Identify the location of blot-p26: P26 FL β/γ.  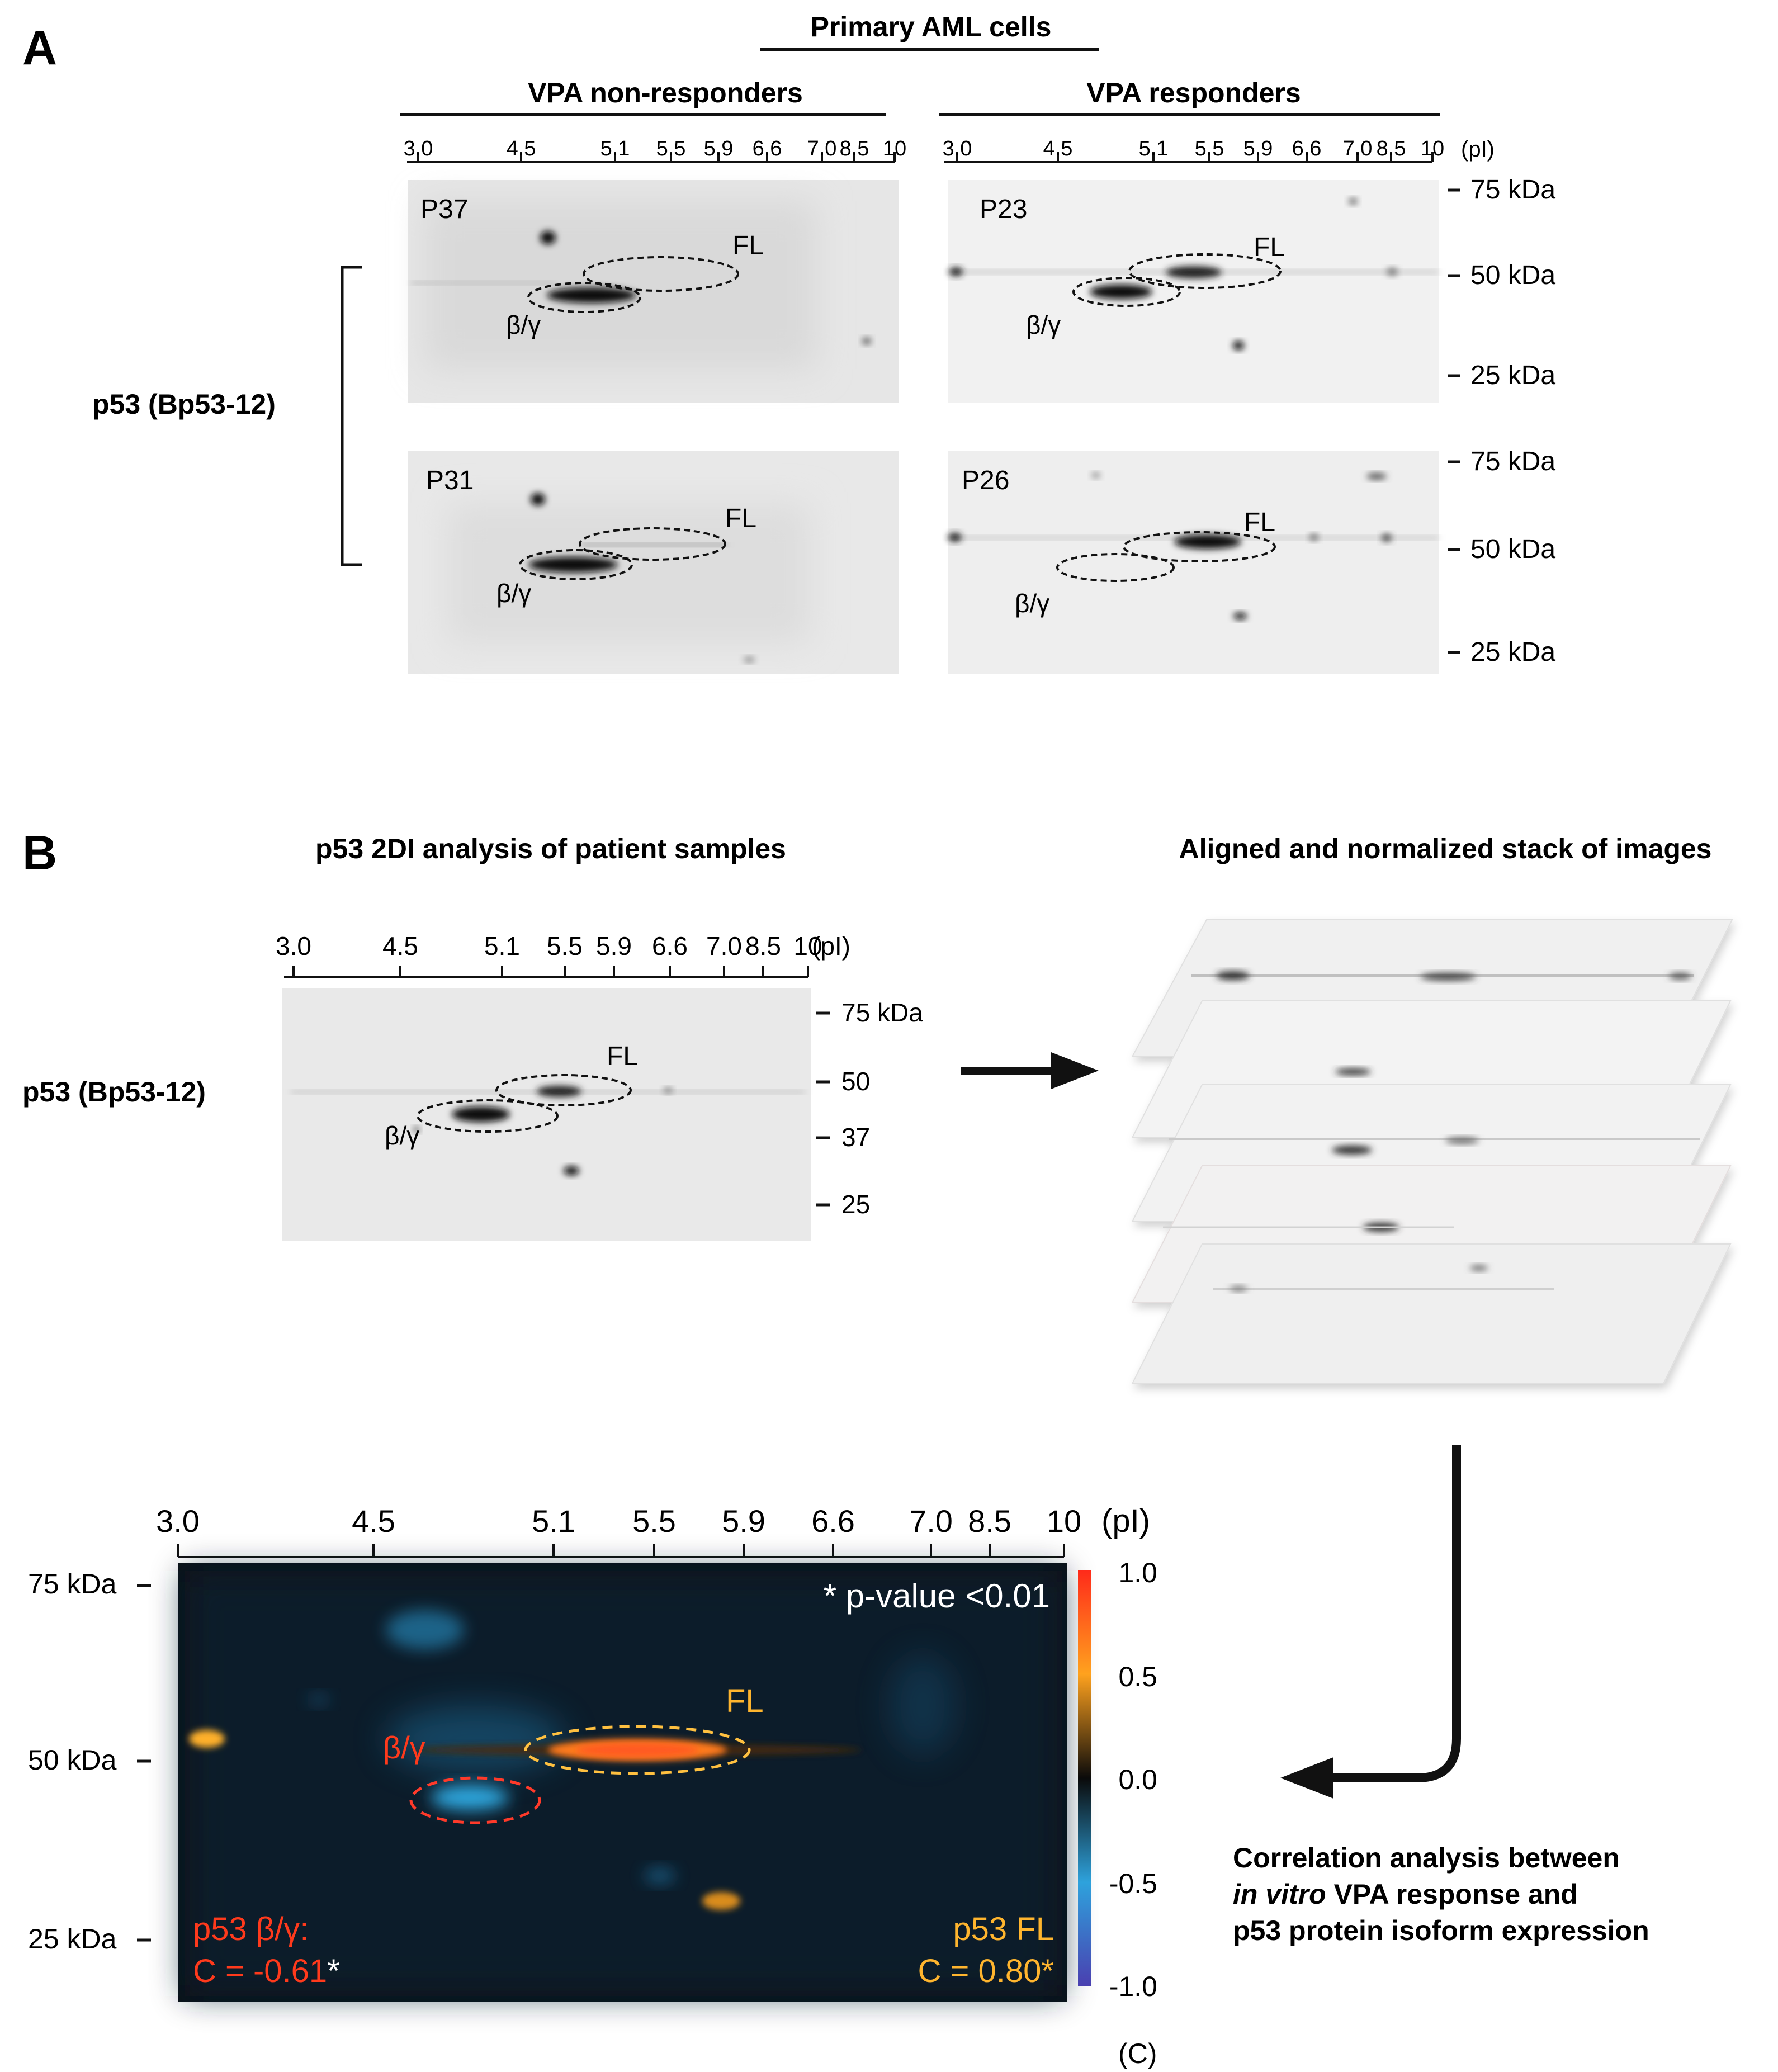
(1193, 562).